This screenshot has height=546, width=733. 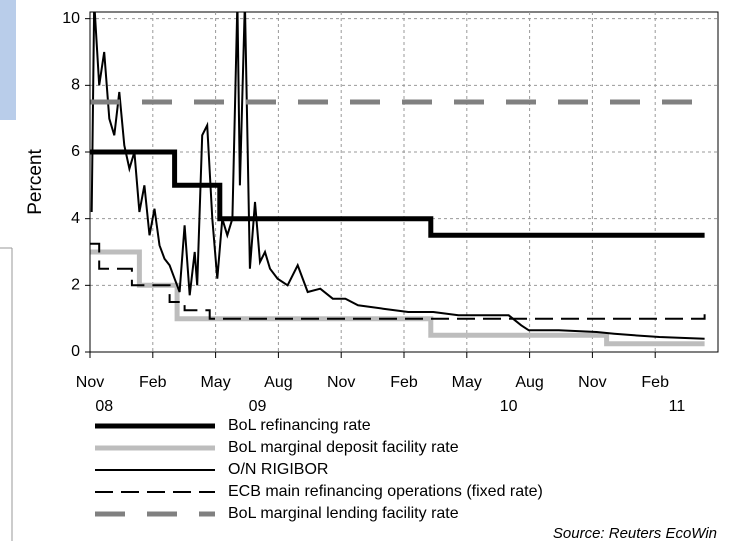 I want to click on year-label: 10, so click(x=509, y=406).